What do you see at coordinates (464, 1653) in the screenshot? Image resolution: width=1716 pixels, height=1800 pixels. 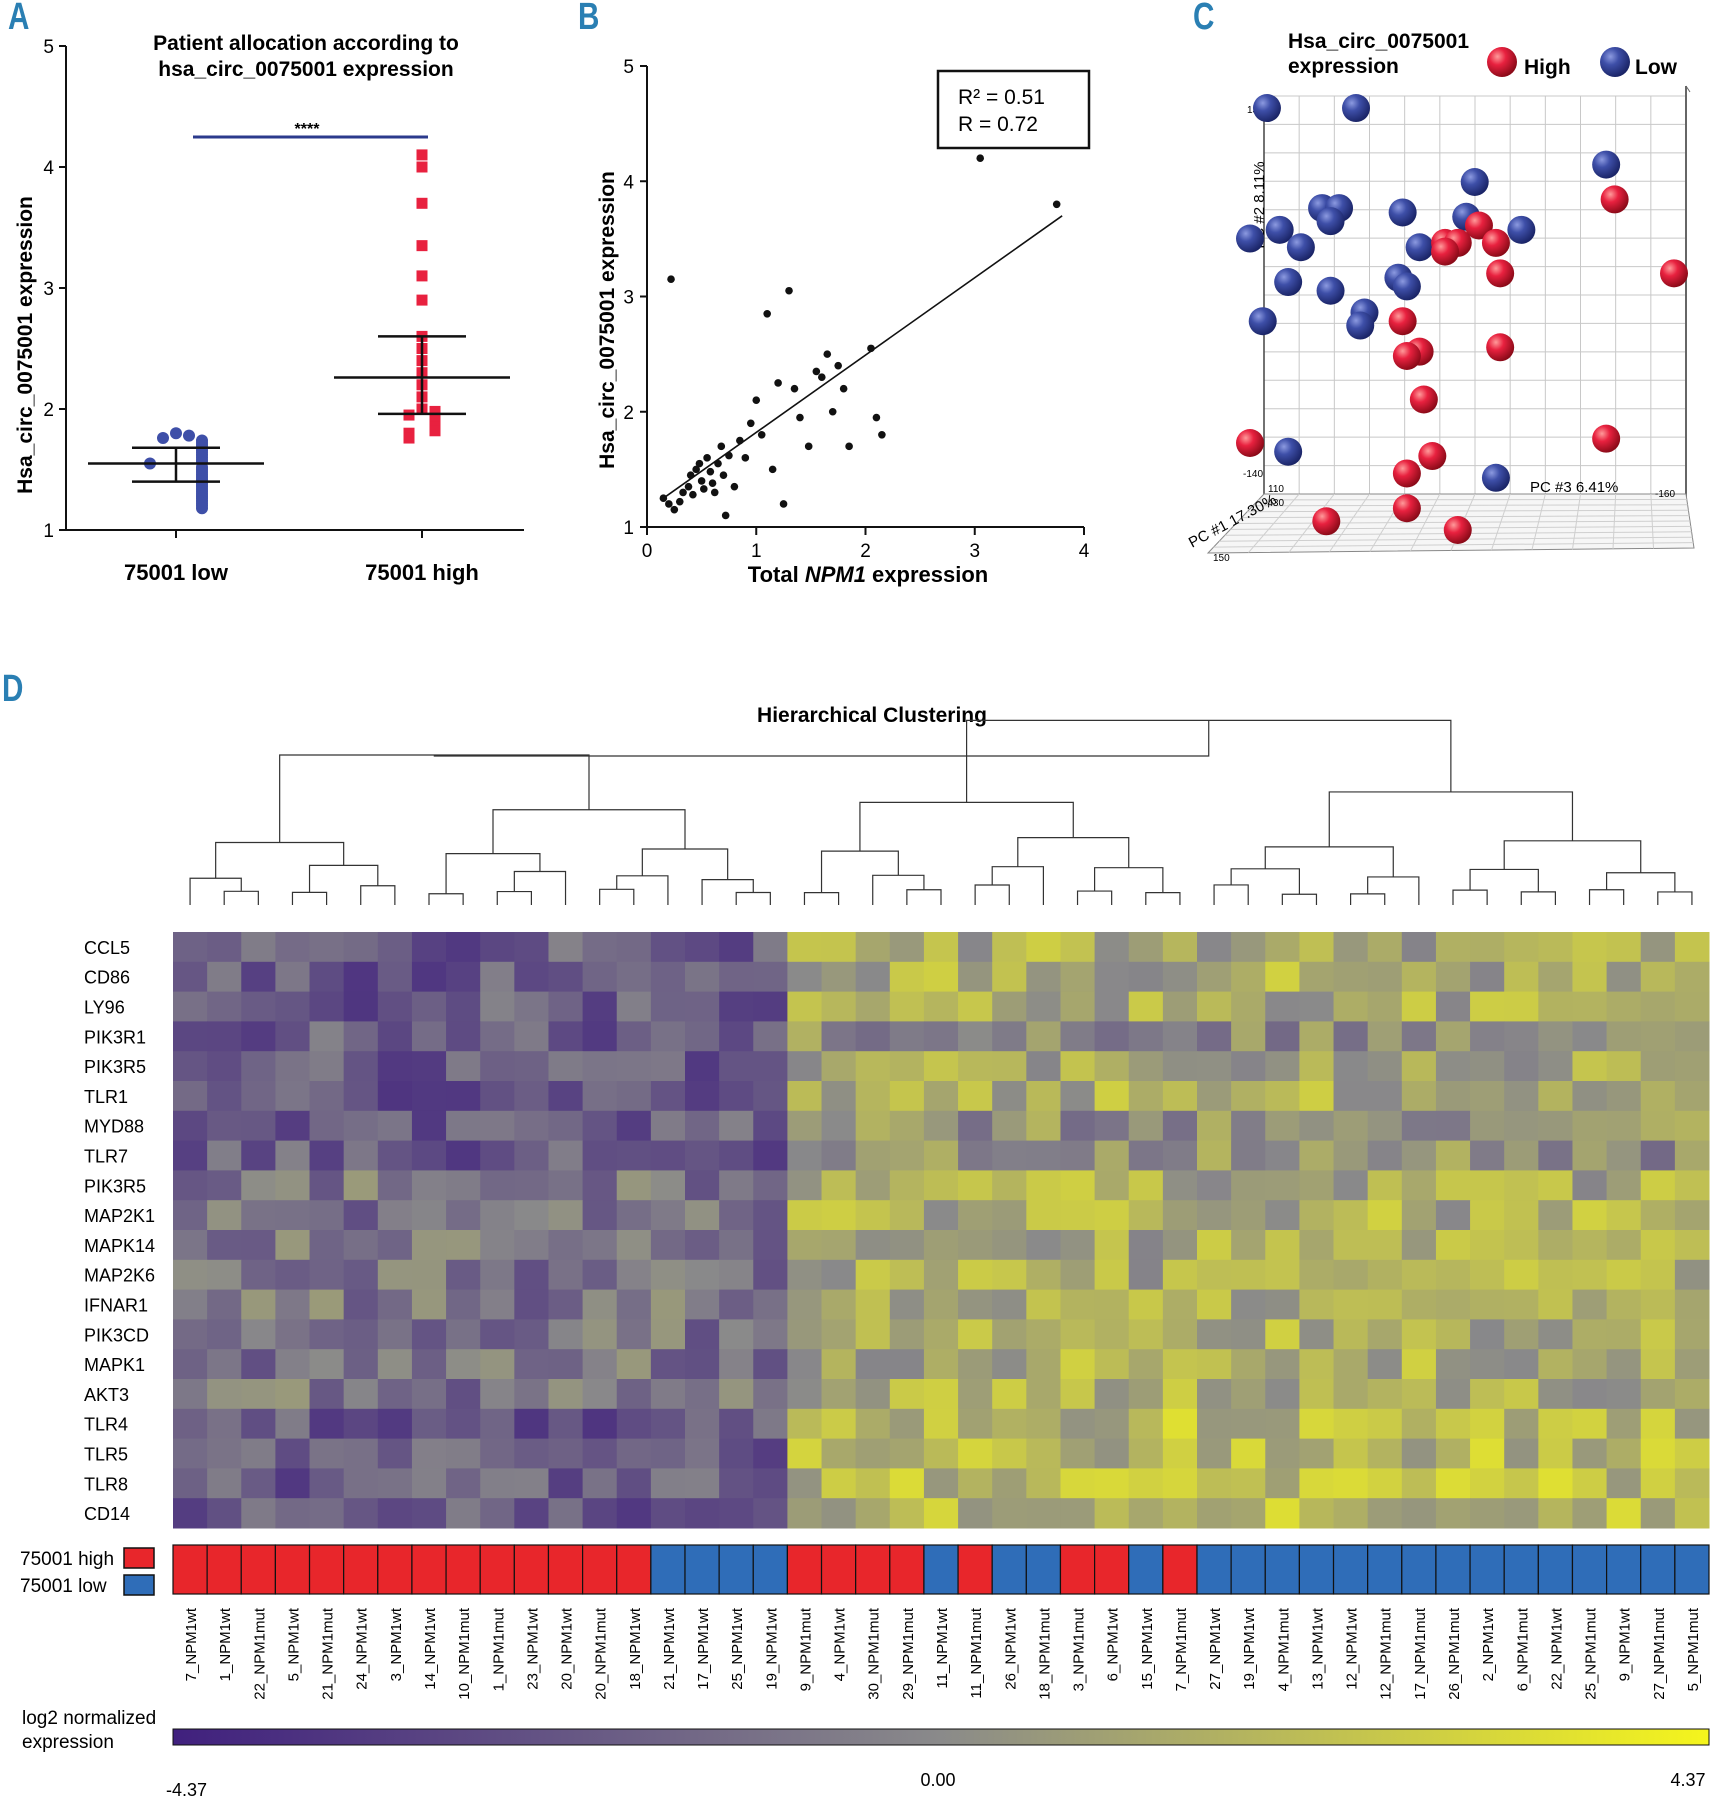 I see `panel-d-sample-label: 10_NPM1mut` at bounding box center [464, 1653].